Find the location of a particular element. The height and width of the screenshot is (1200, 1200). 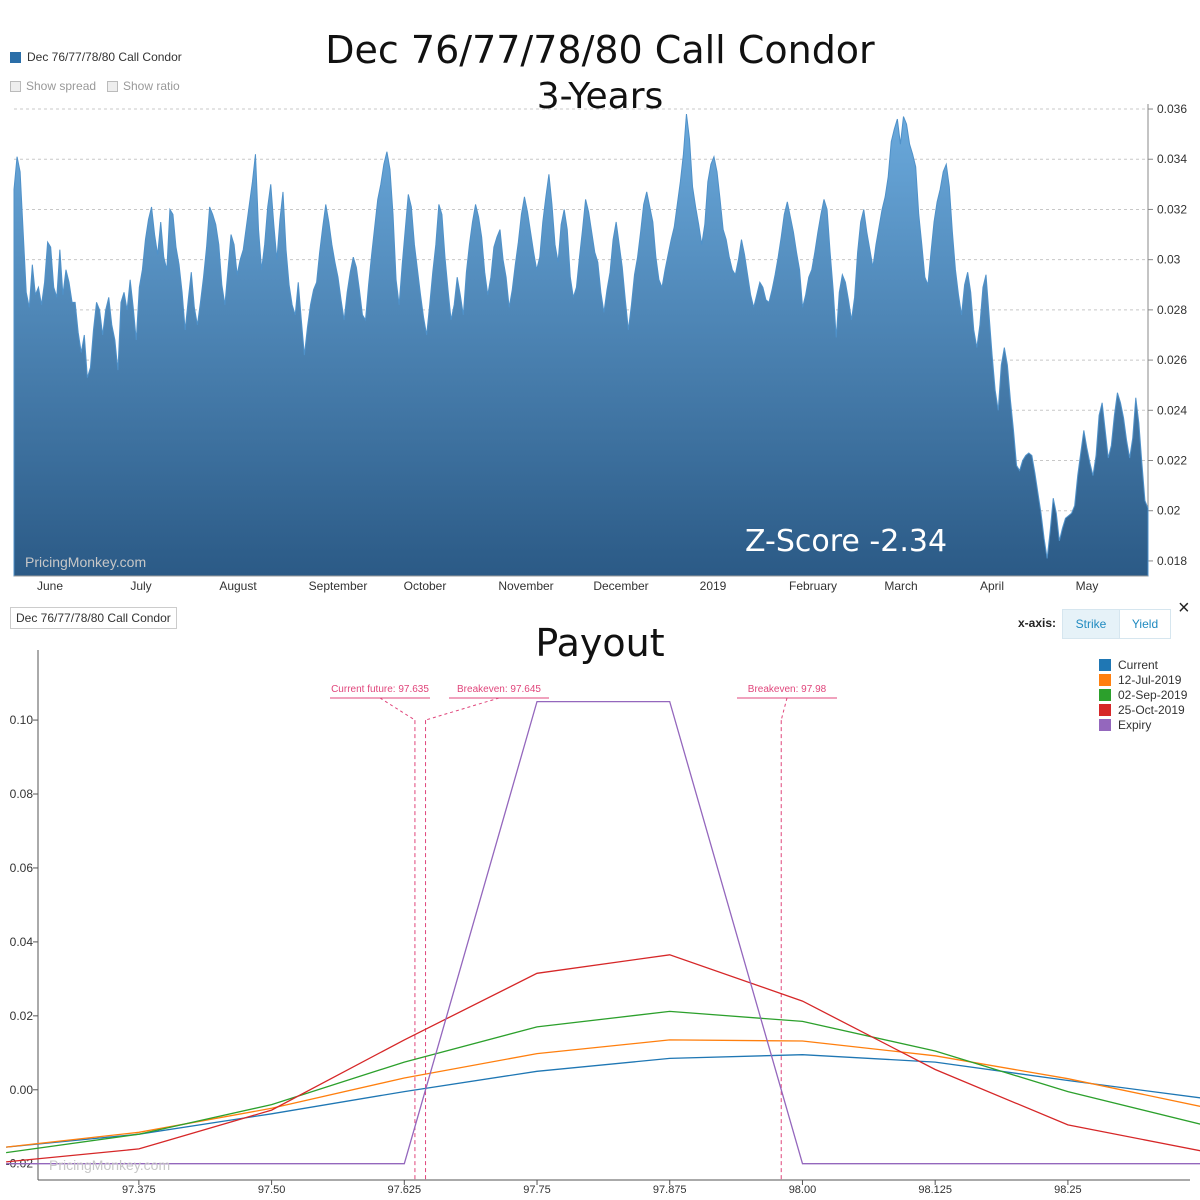

y-tick-label: 0.10 is located at coordinates (22, 720).